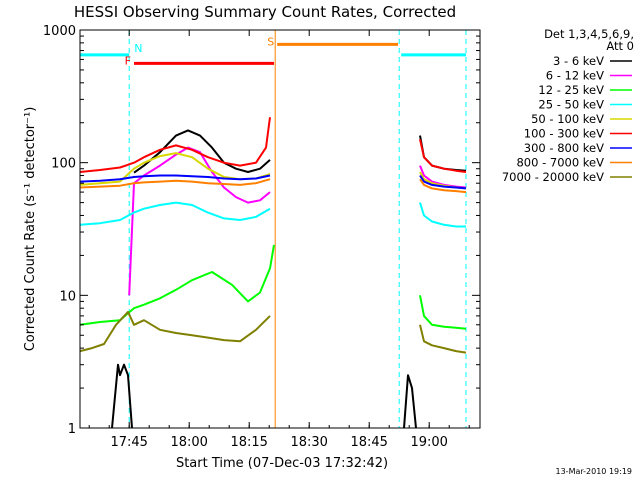  What do you see at coordinates (567, 119) in the screenshot?
I see `legend-entry-4: 50 - 100 keV` at bounding box center [567, 119].